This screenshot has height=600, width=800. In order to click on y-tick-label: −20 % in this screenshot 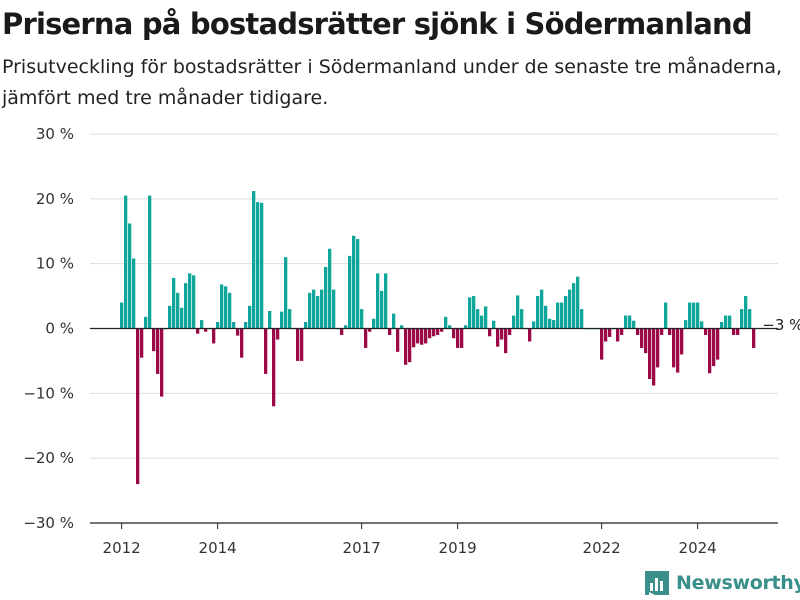, I will do `click(48, 458)`.